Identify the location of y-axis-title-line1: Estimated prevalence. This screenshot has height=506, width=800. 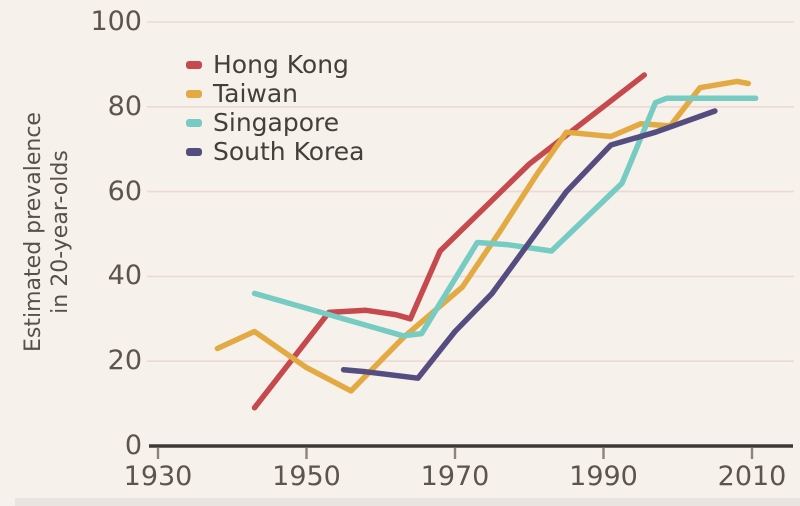
(33, 232).